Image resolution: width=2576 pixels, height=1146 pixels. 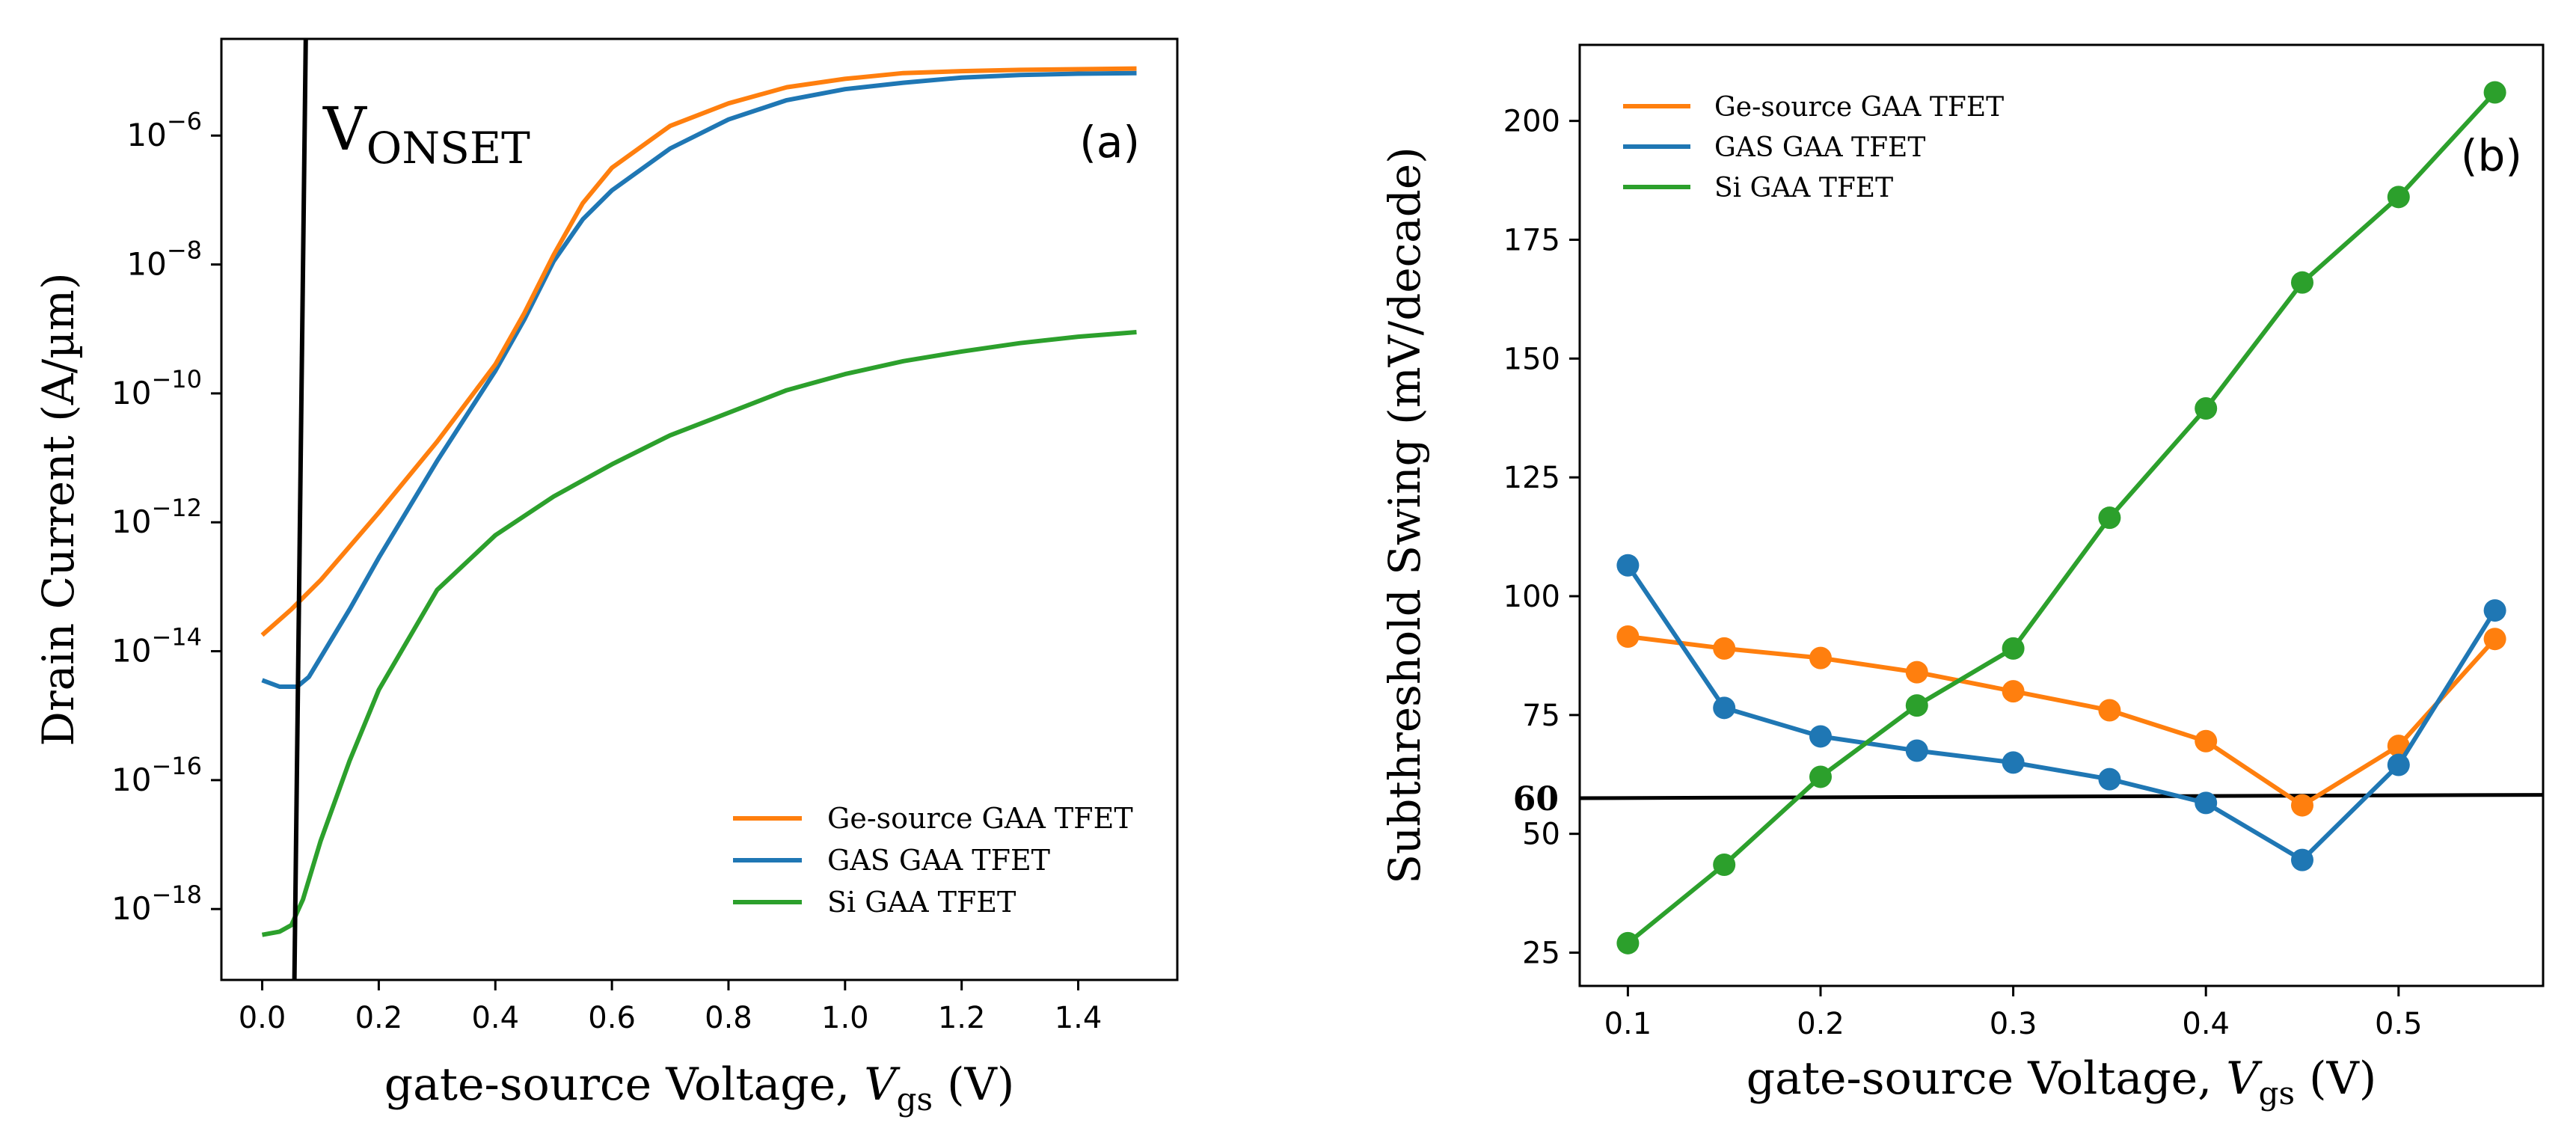 What do you see at coordinates (1531, 122) in the screenshot?
I see `y-tick-label: 200` at bounding box center [1531, 122].